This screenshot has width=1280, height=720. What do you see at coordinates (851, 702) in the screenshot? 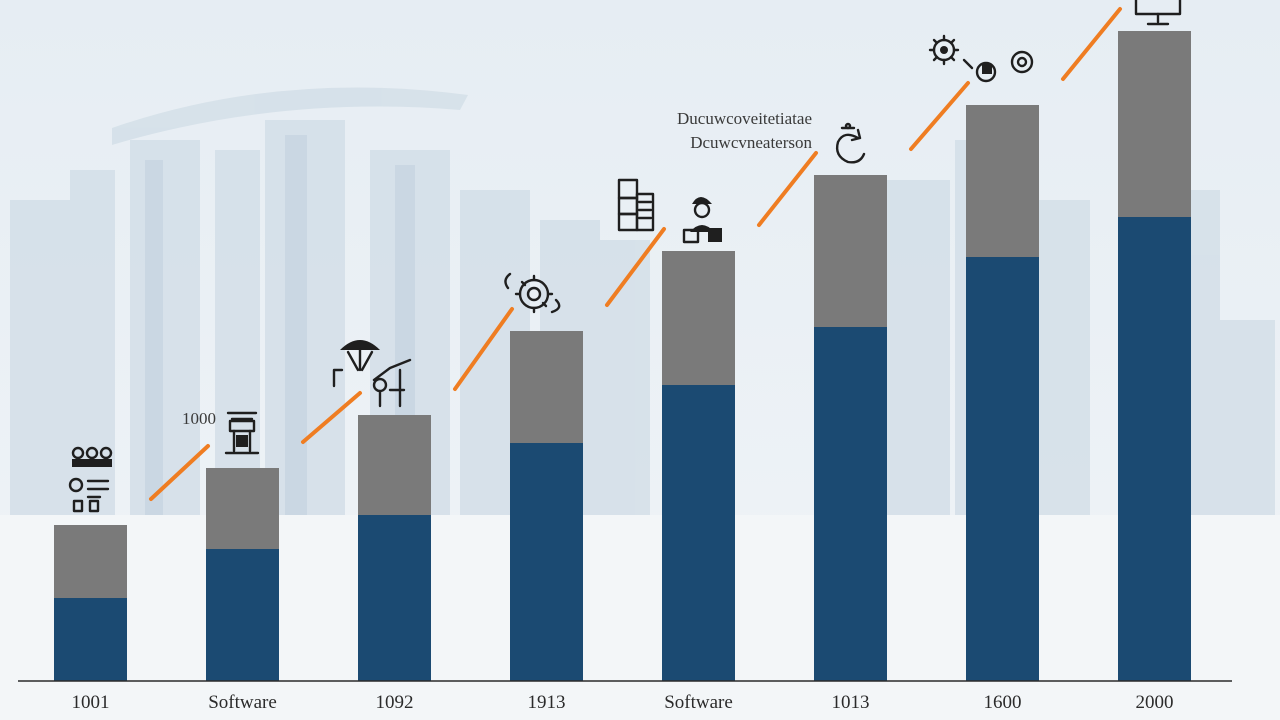
I see `category-label-5: 1013` at bounding box center [851, 702].